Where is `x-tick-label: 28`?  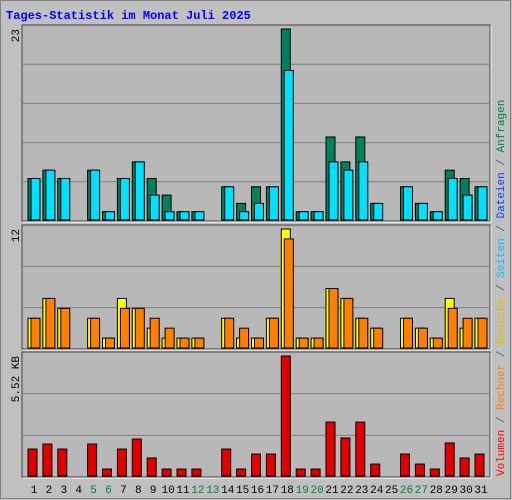
x-tick-label: 28 is located at coordinates (436, 491).